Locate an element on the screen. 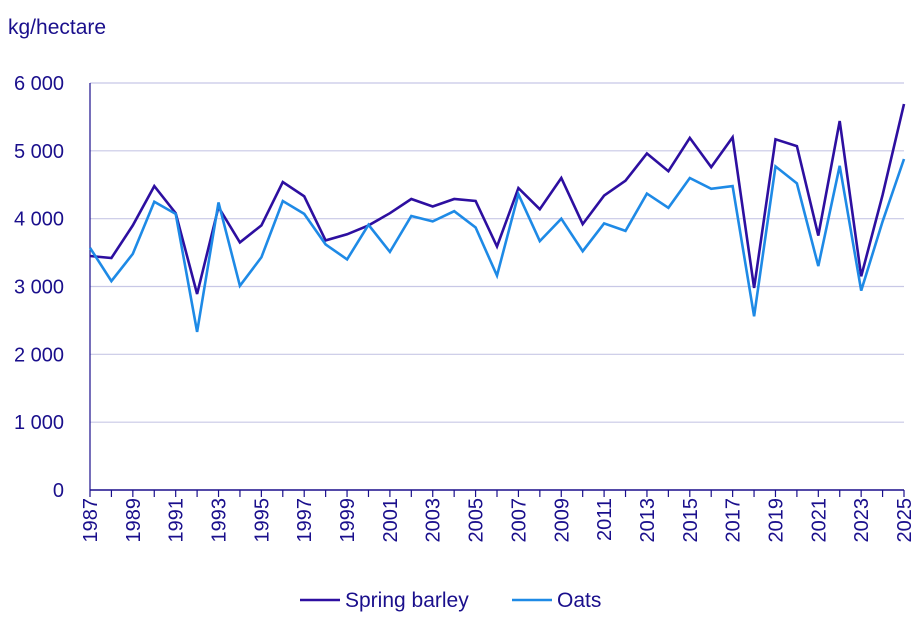 Image resolution: width=921 pixels, height=627 pixels. y-tick-label: 0 is located at coordinates (58, 491).